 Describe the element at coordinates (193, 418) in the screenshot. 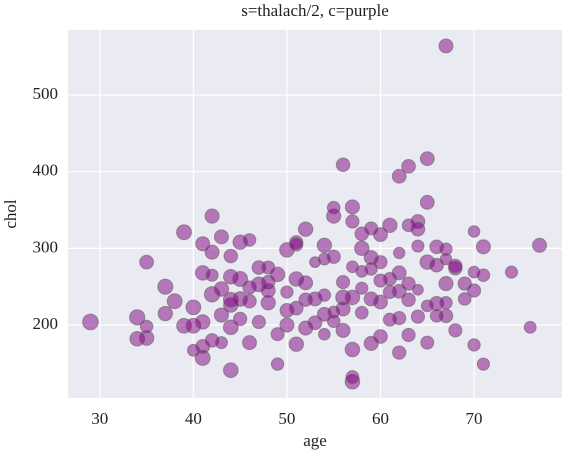

I see `x-tick-label: 40` at that location.